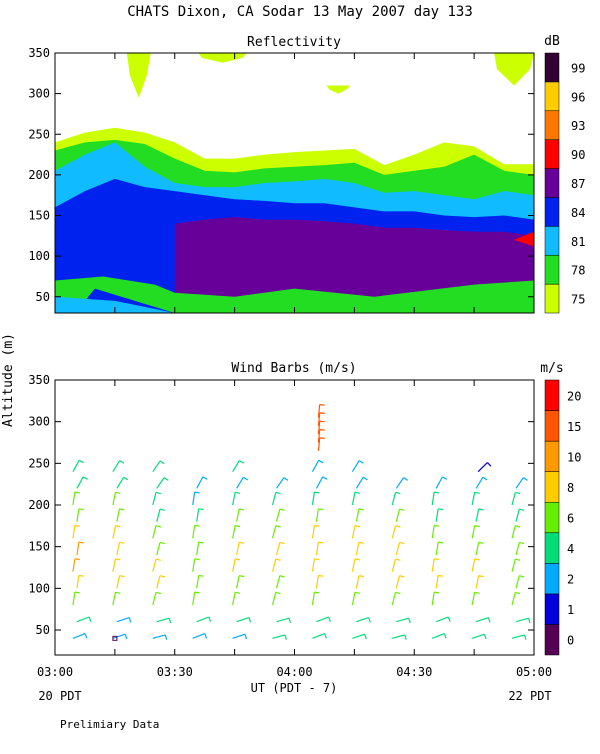  I want to click on reflectivity-title: Reflectivity, so click(294, 42).